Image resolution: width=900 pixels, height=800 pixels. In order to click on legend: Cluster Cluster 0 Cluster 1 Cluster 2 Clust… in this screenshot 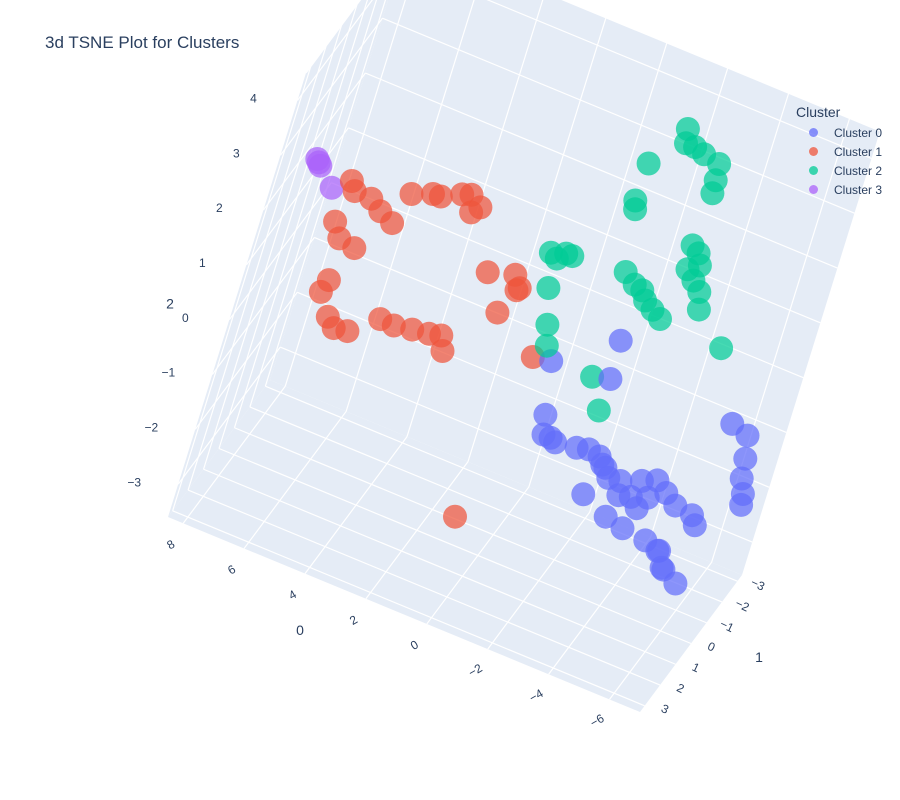, I will do `click(839, 151)`.